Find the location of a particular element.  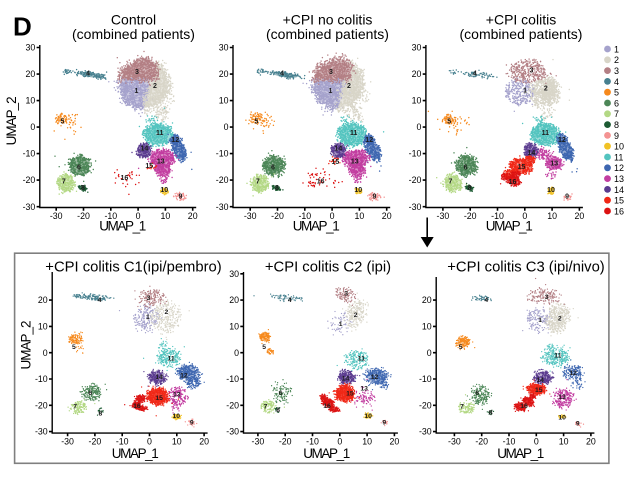

svg-text: +CPI colitis C3 (ipi/nivo) is located at coordinates (526, 268).